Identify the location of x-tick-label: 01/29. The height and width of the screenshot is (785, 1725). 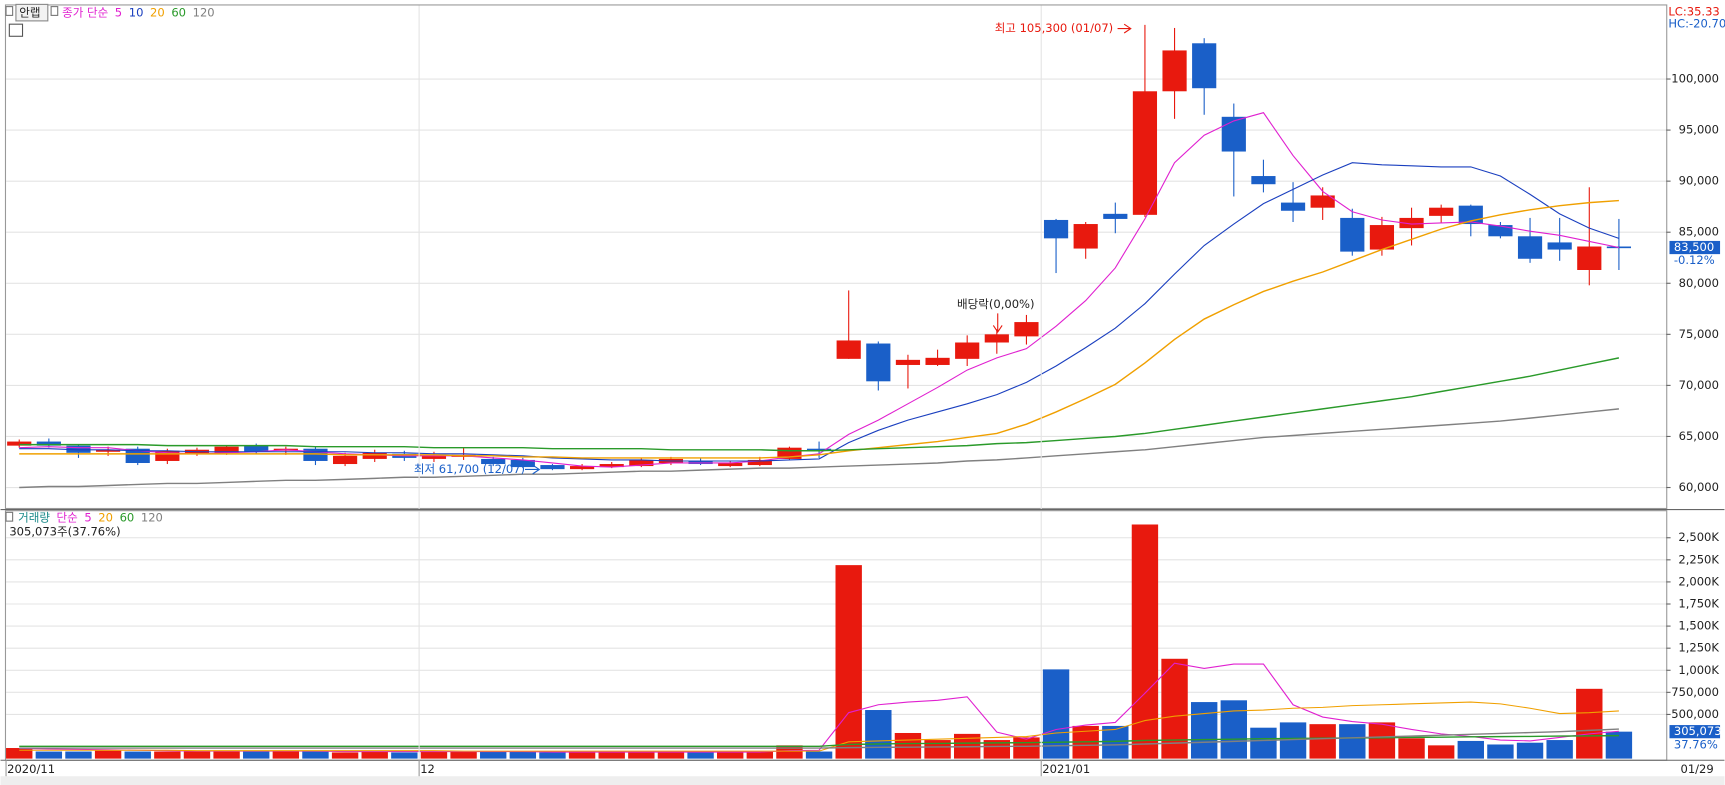
(1696, 769).